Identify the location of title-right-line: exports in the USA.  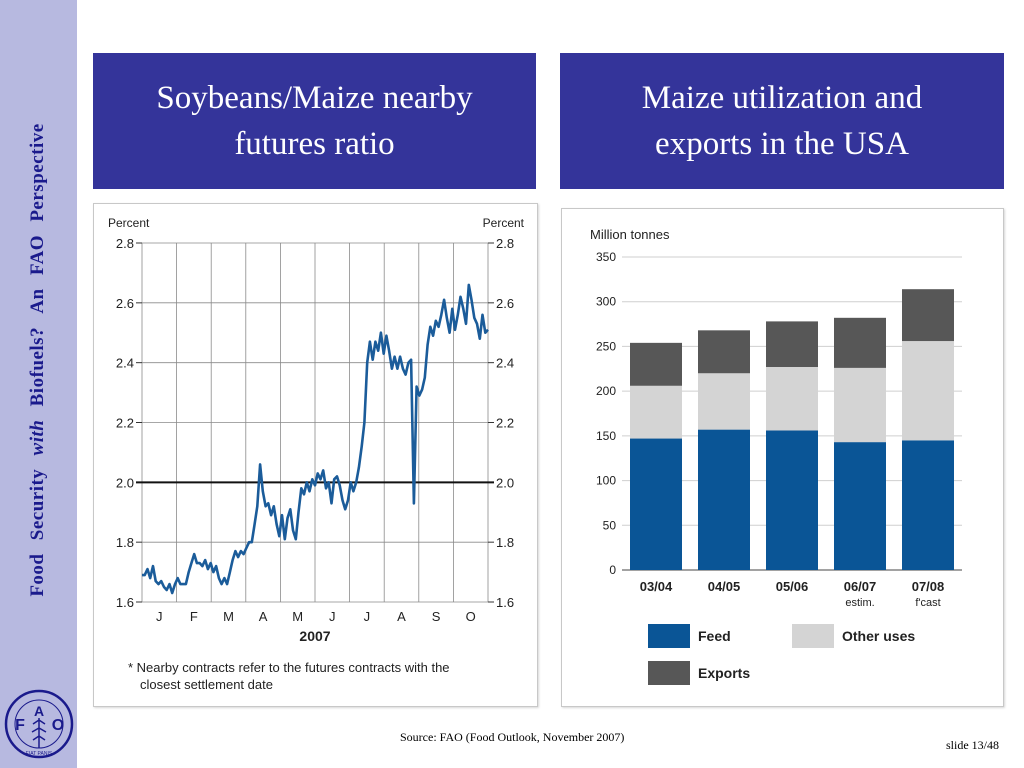
(782, 144).